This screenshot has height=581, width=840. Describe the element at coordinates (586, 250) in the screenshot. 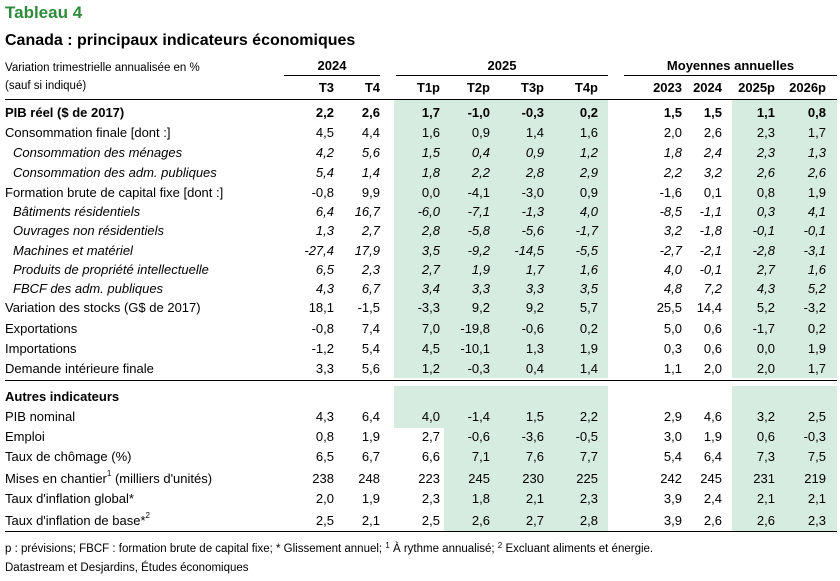

I see `cell-value: -5,5` at that location.